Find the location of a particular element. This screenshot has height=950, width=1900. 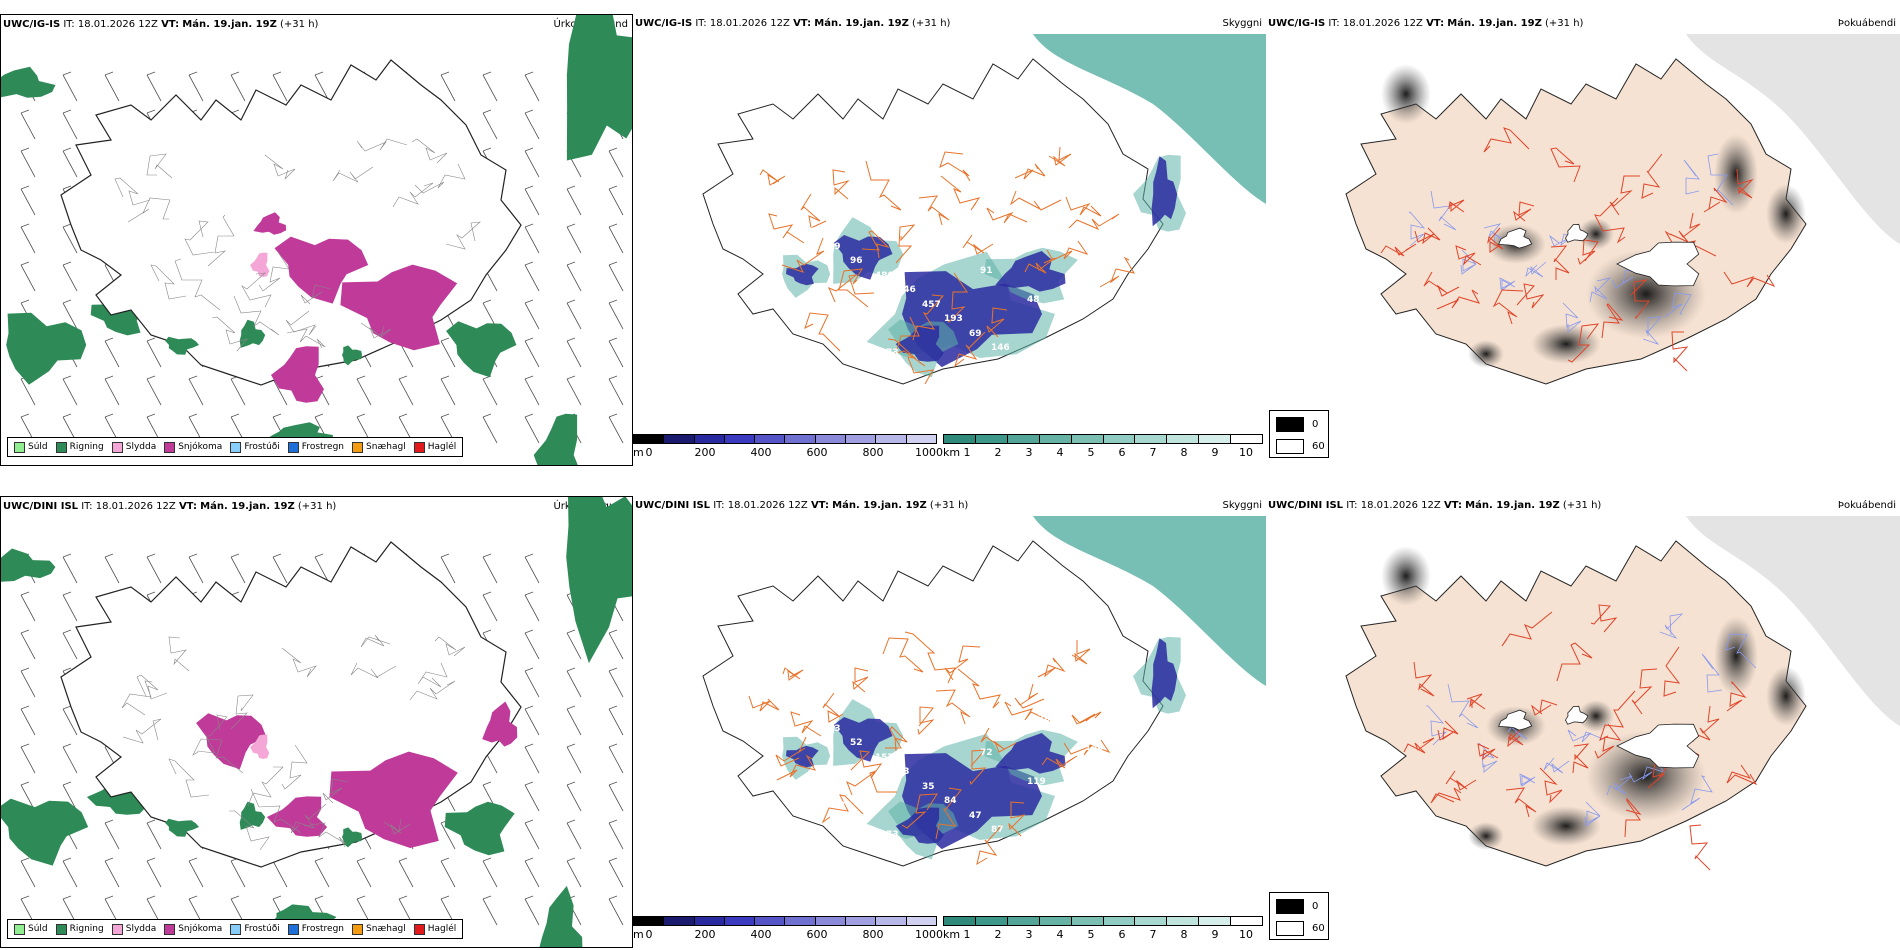

legend-label: Haglél is located at coordinates (442, 447).